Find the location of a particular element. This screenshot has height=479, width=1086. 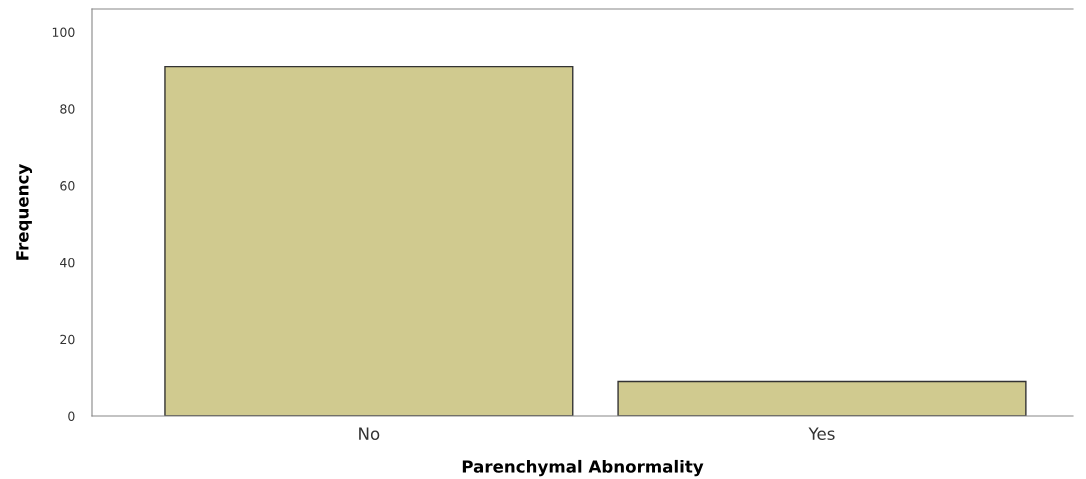

x-axis-title: Parenchymal Abnormality is located at coordinates (583, 468).